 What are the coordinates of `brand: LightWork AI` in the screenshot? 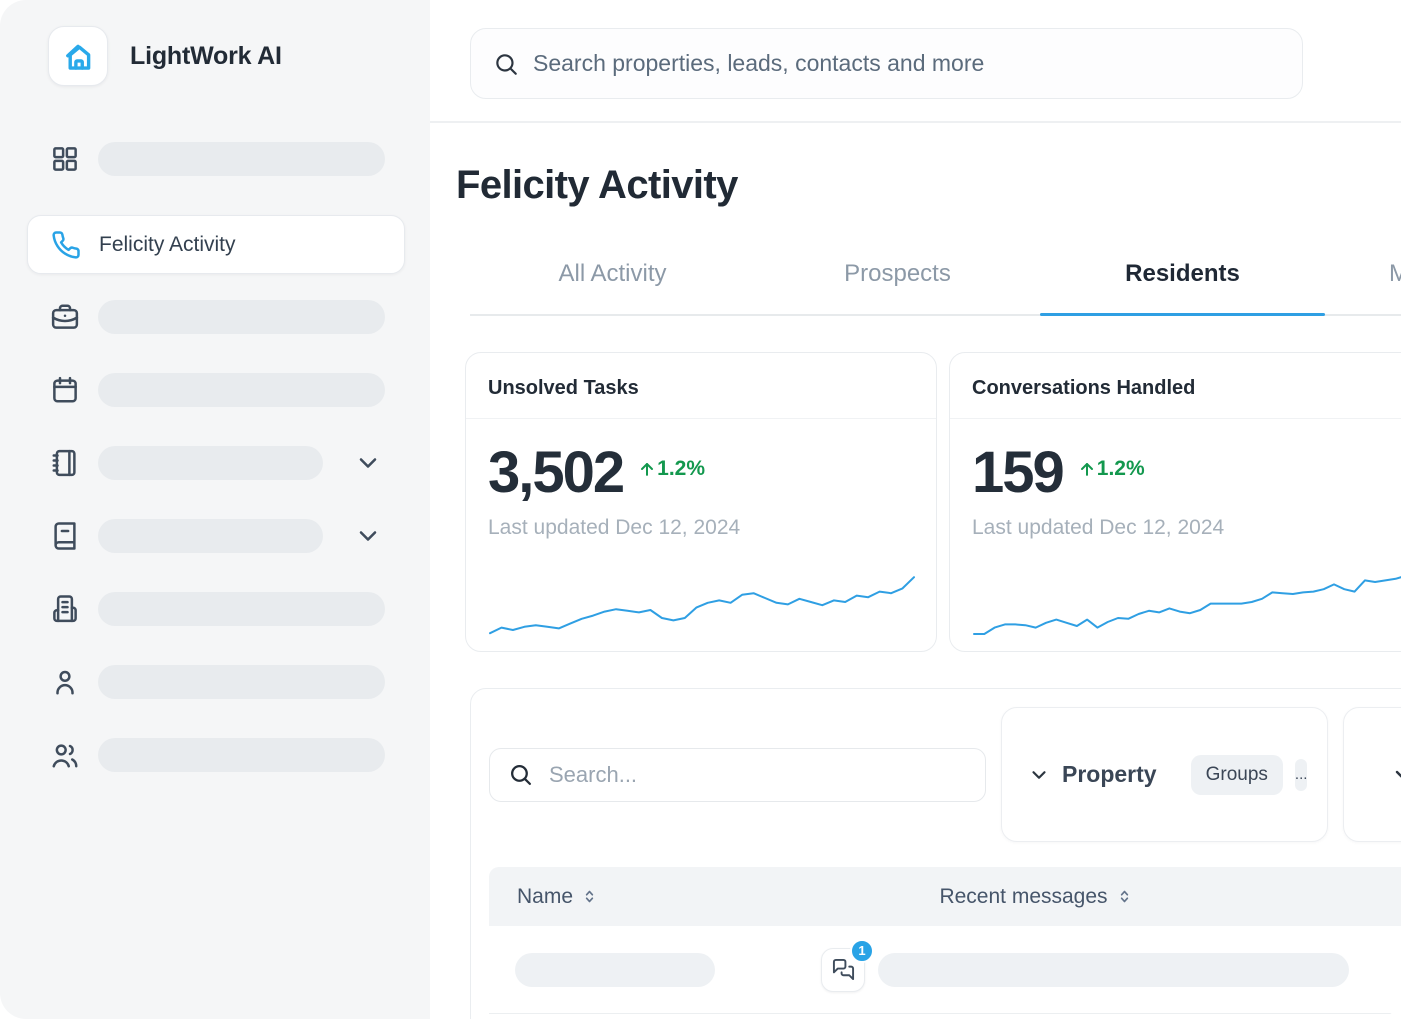 It's located at (239, 56).